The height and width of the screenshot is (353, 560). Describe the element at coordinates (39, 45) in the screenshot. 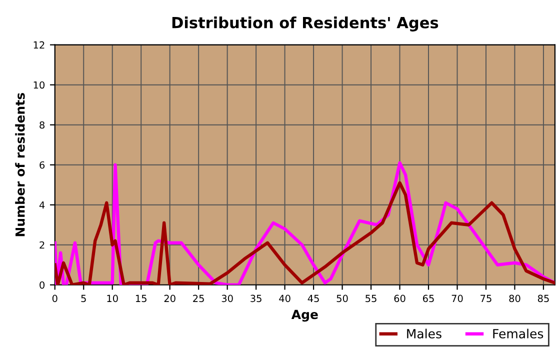

I see `y-tick-label: 12` at that location.